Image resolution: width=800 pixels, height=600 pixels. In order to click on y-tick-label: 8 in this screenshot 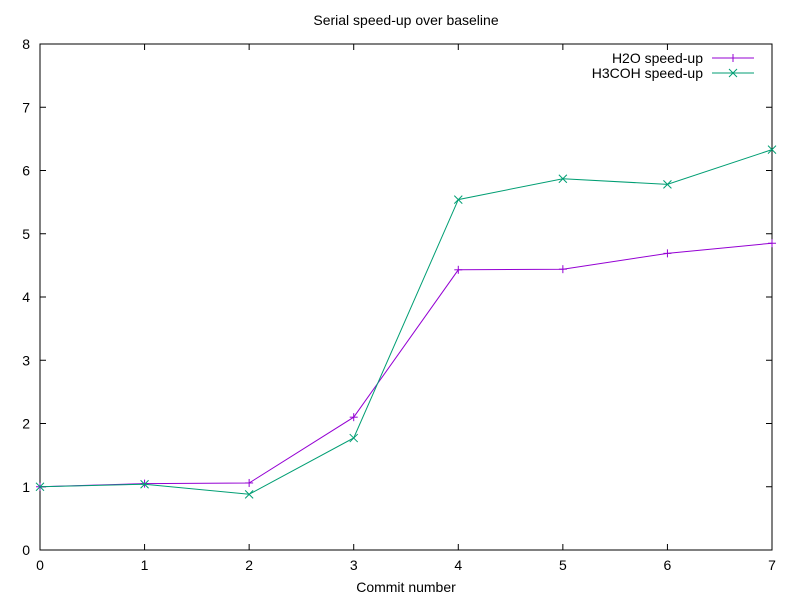, I will do `click(26, 44)`.